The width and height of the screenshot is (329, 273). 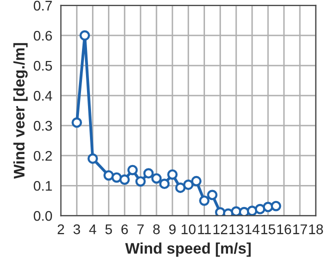 What do you see at coordinates (43, 125) in the screenshot?
I see `y-tick-label: 0.3` at bounding box center [43, 125].